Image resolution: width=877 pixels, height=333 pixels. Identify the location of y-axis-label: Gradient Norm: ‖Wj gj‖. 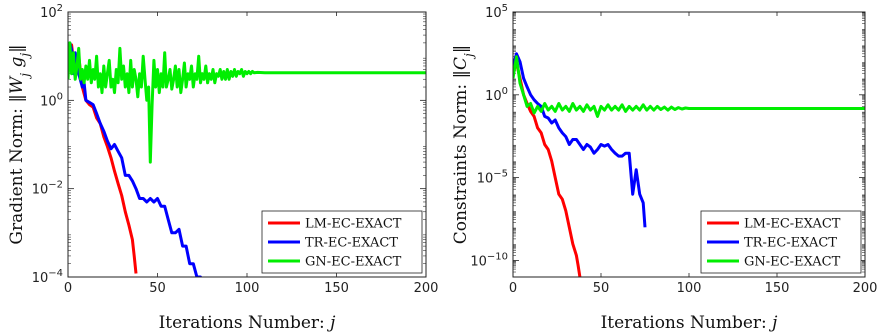
(19, 144).